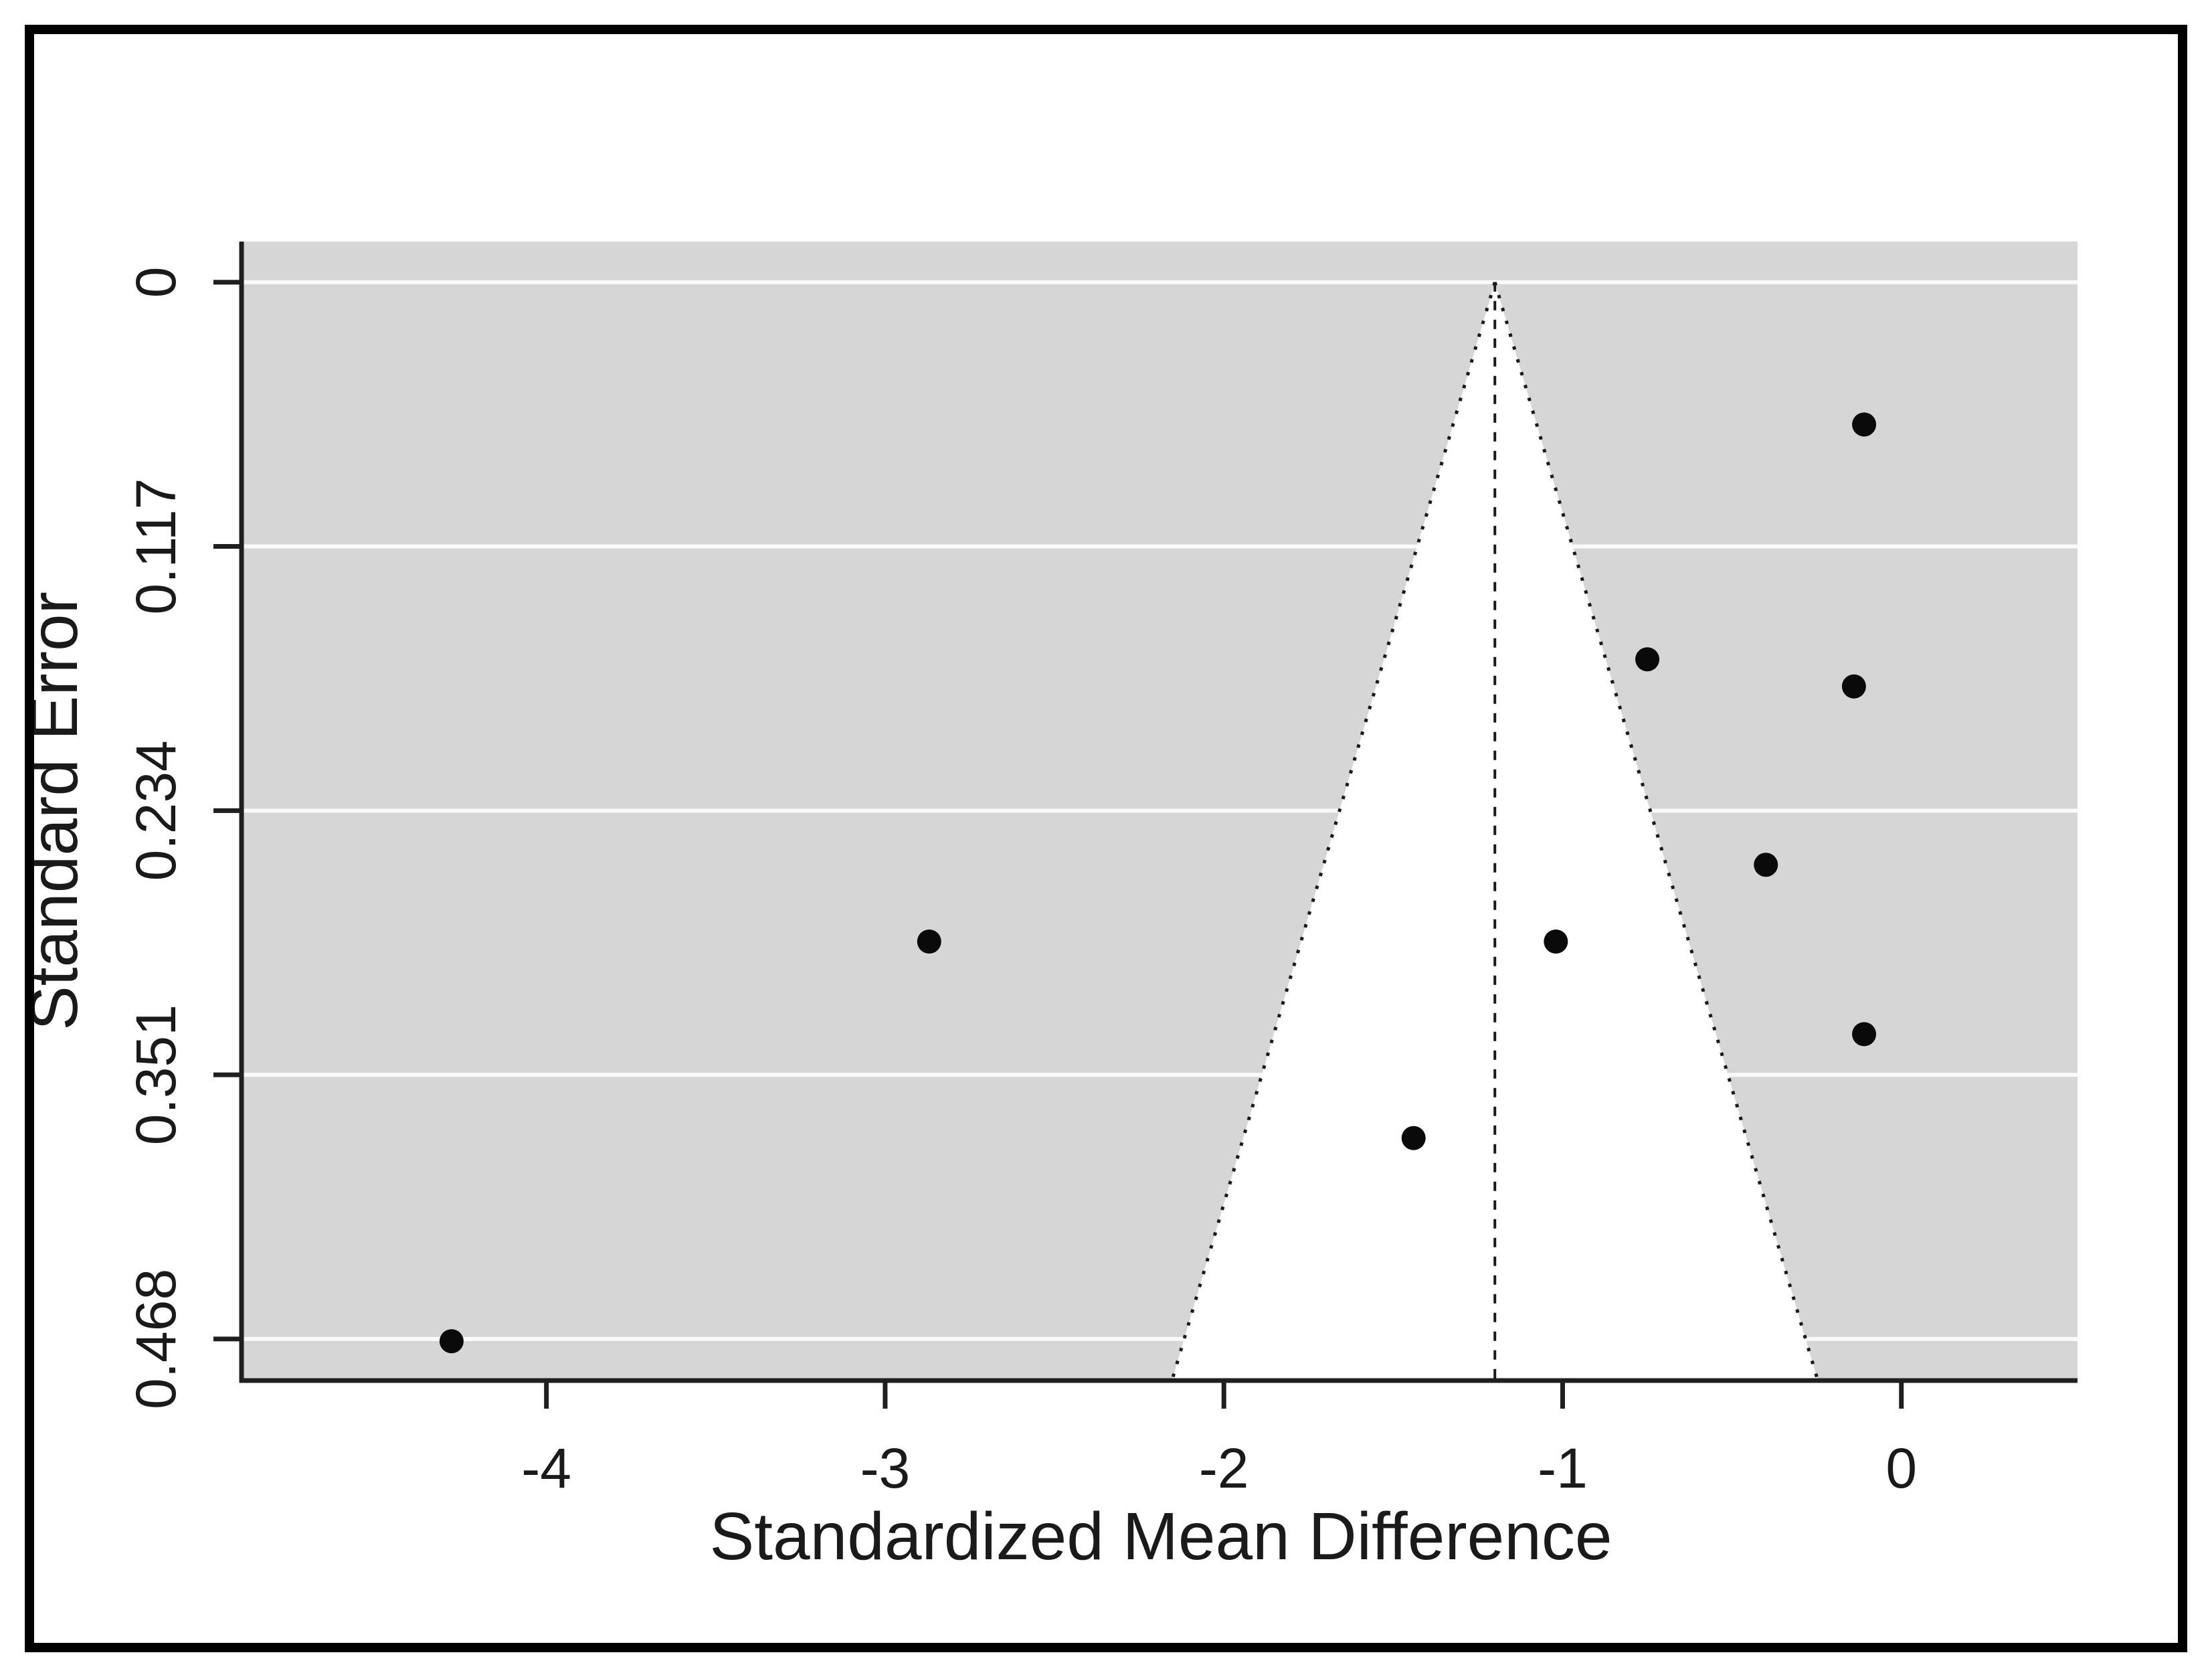  Describe the element at coordinates (886, 1468) in the screenshot. I see `x-tick-label: -3` at that location.